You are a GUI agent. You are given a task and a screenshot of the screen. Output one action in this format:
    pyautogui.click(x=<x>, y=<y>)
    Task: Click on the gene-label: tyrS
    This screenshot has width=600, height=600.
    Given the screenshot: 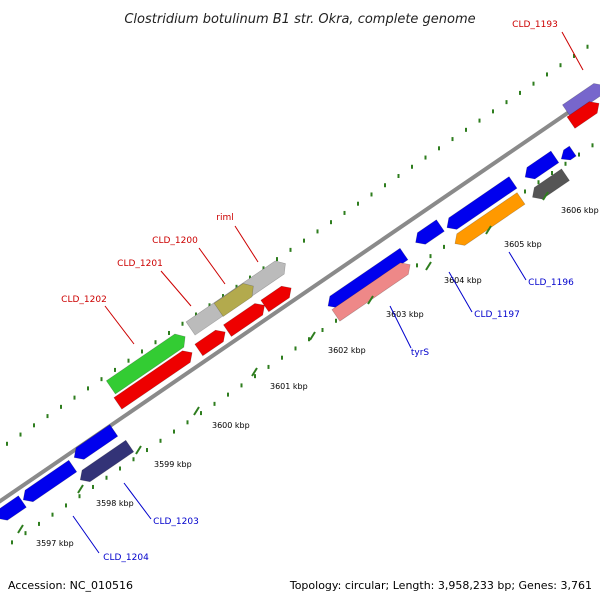 What is the action you would take?
    pyautogui.click(x=420, y=353)
    